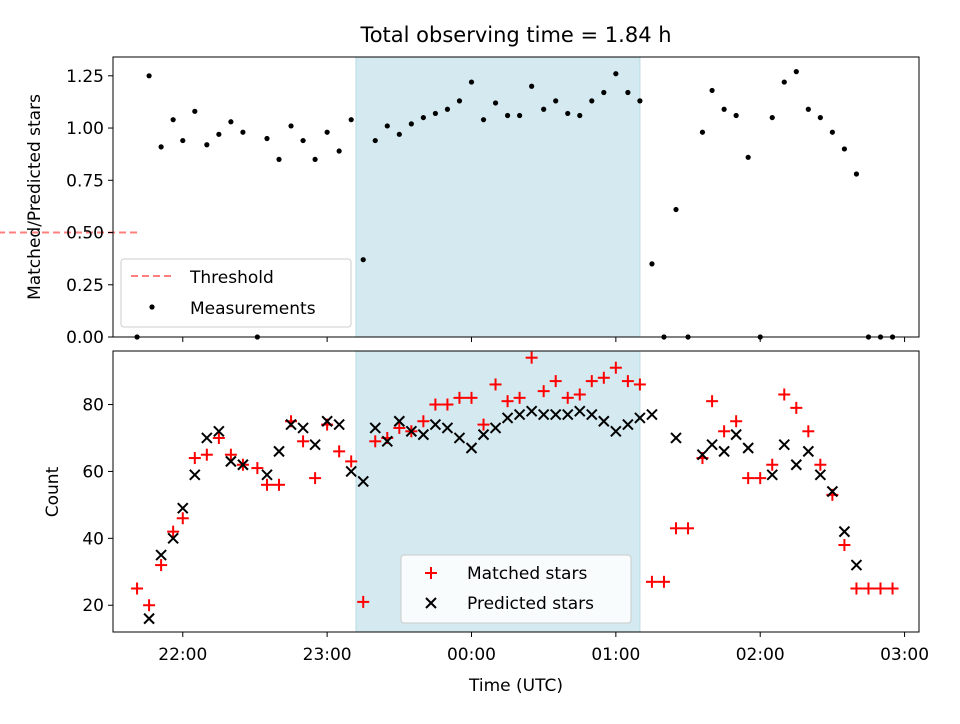  Describe the element at coordinates (543, 648) in the screenshot. I see `count-x-ticks: 22:00 23:00 00:00 01:00 02:00 03:00` at that location.